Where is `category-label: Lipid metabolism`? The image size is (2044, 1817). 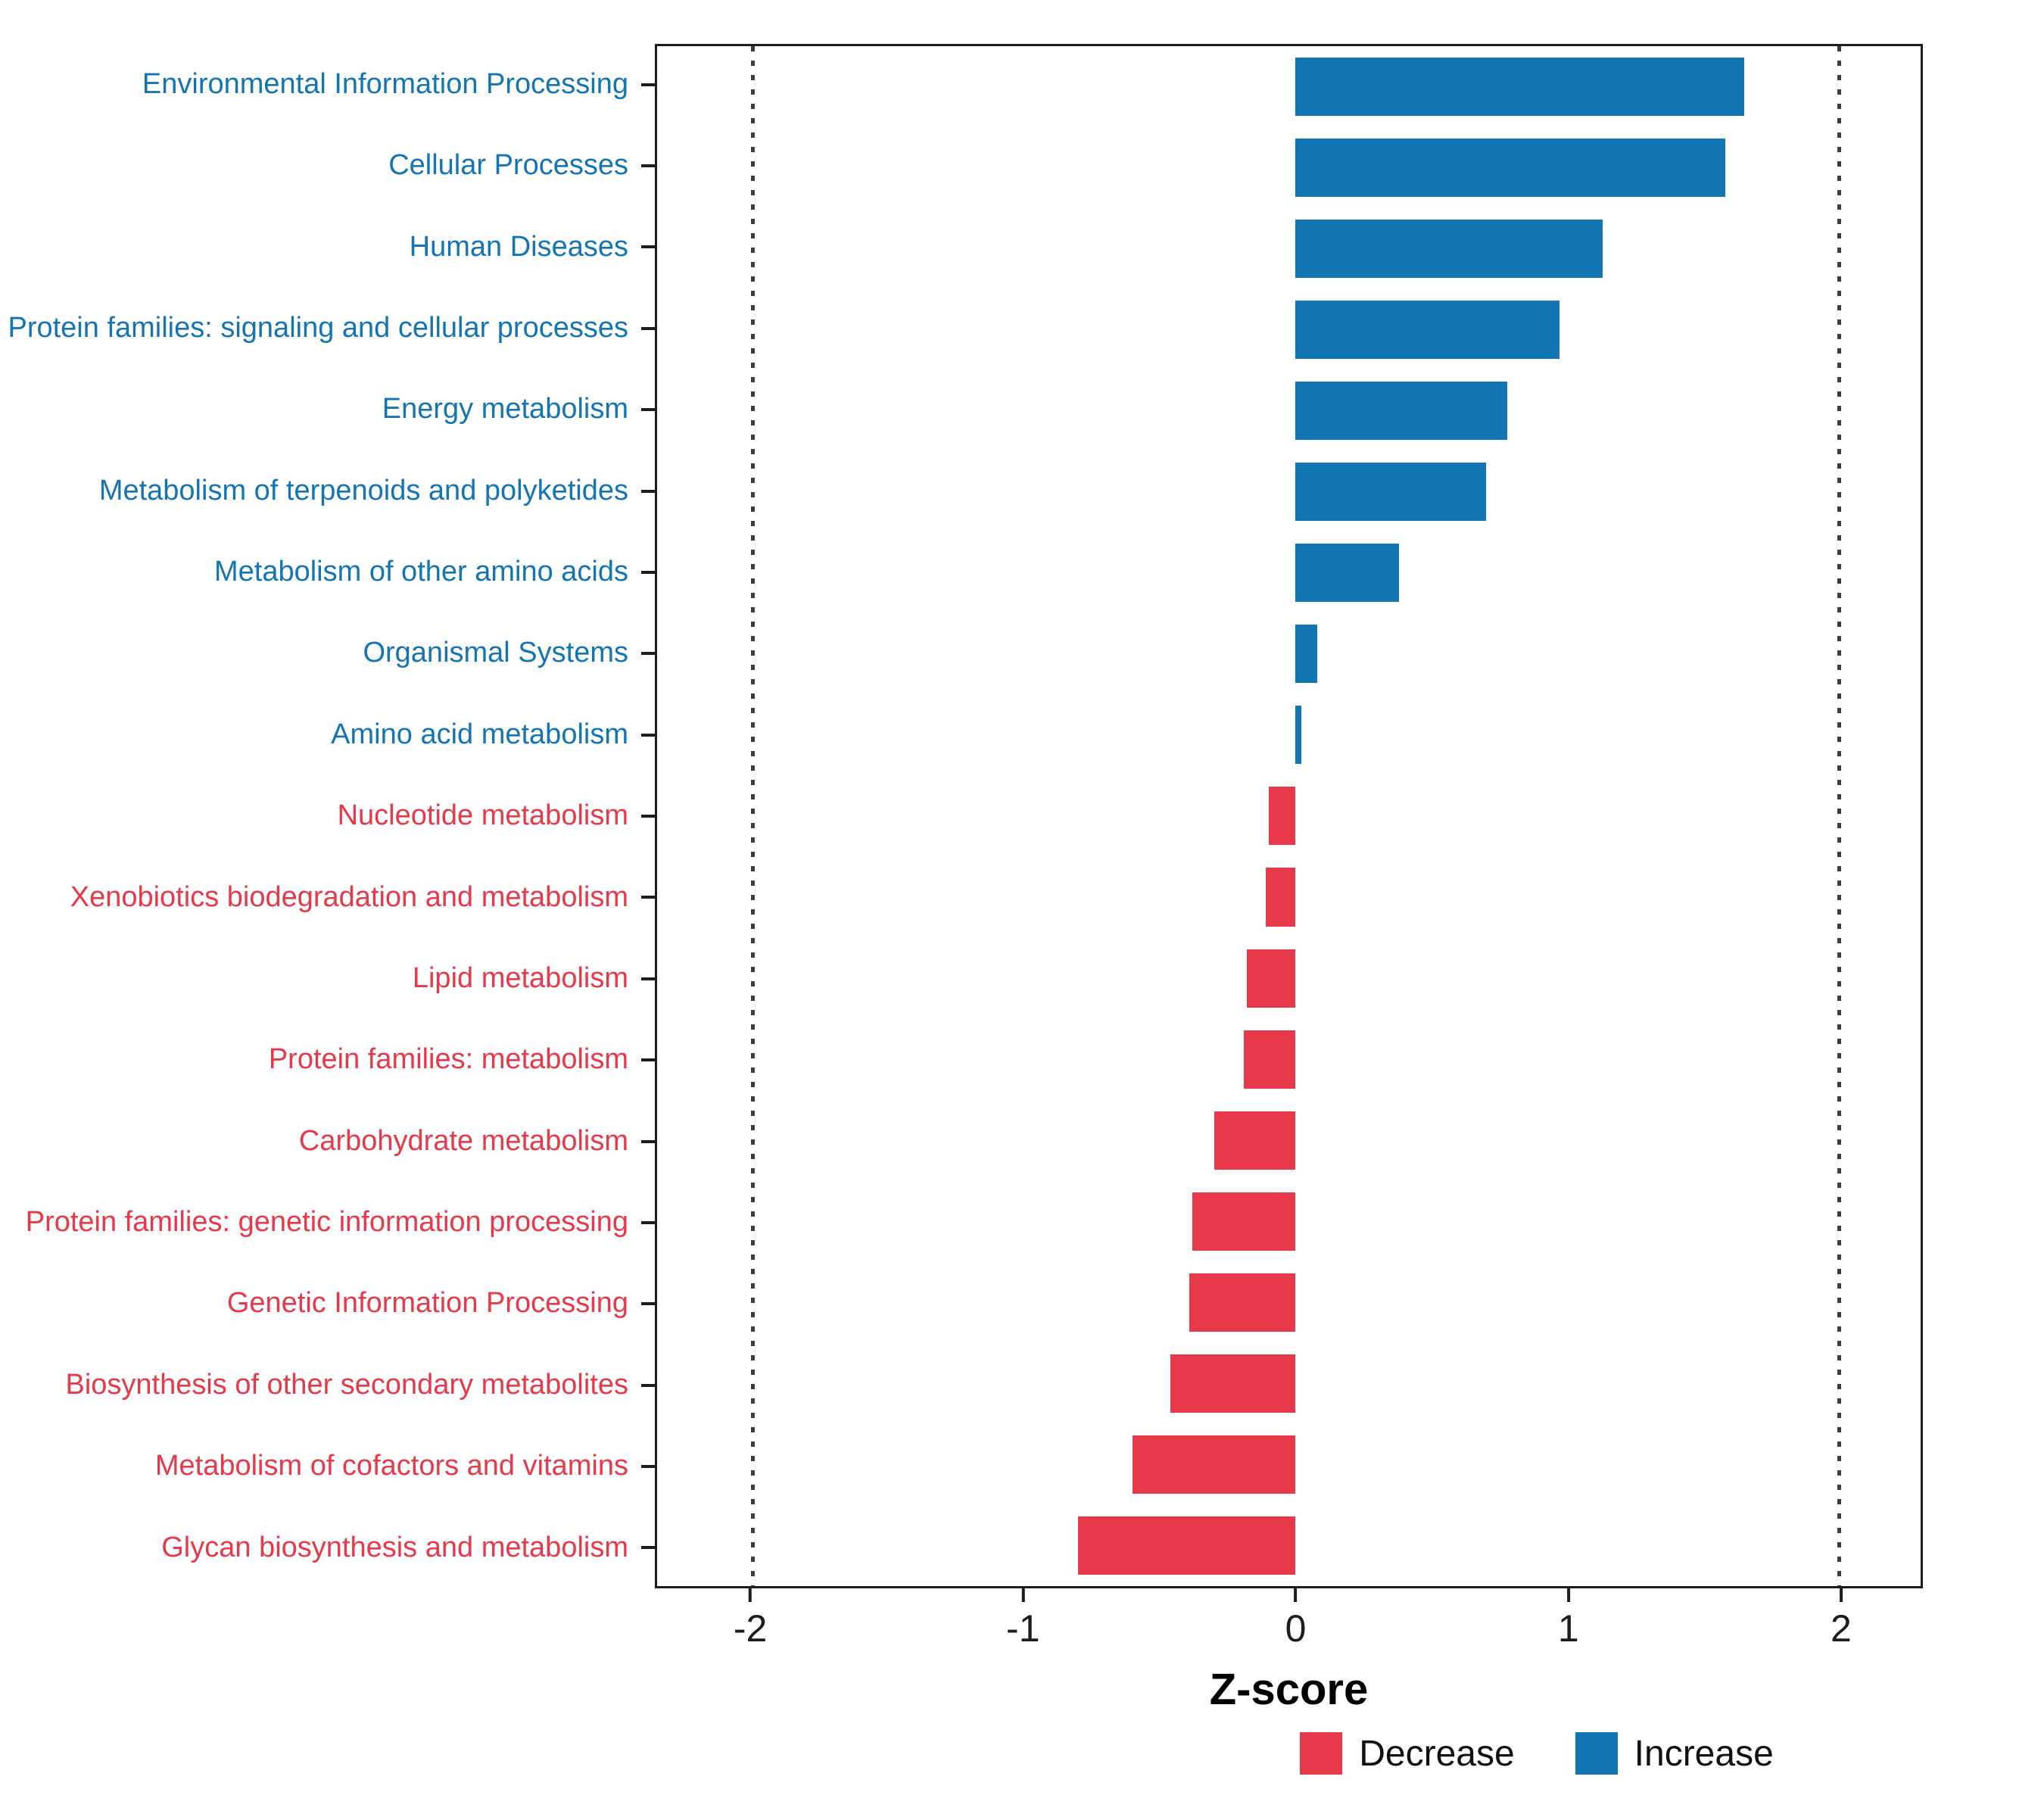 category-label: Lipid metabolism is located at coordinates (320, 978).